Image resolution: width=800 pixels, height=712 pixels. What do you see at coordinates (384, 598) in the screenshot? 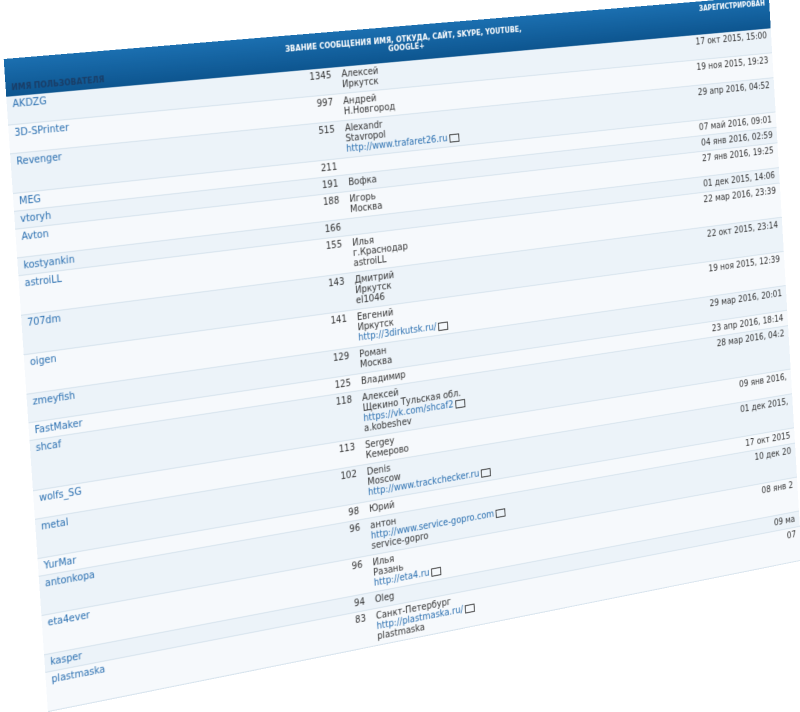
I see `info-text: Oleg` at bounding box center [384, 598].